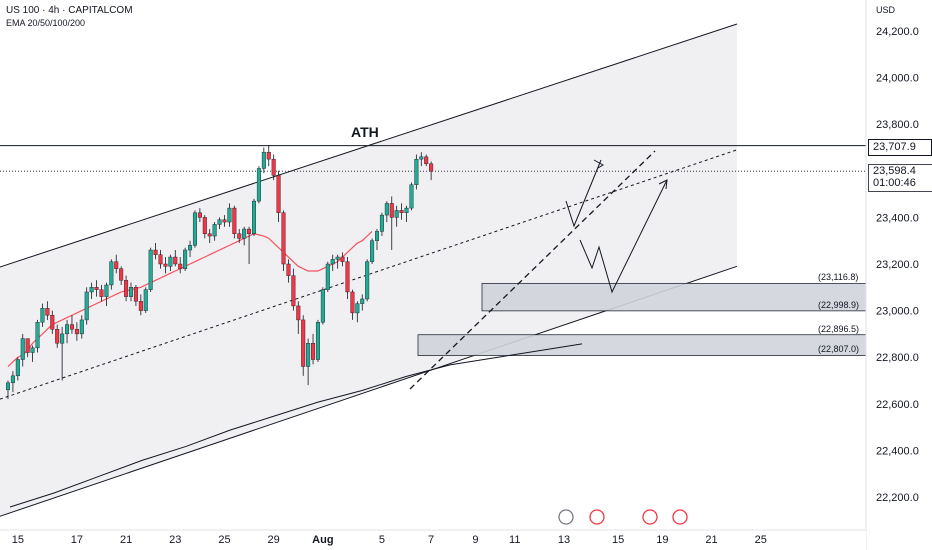  Describe the element at coordinates (564, 540) in the screenshot. I see `time-tick-label: 13` at that location.